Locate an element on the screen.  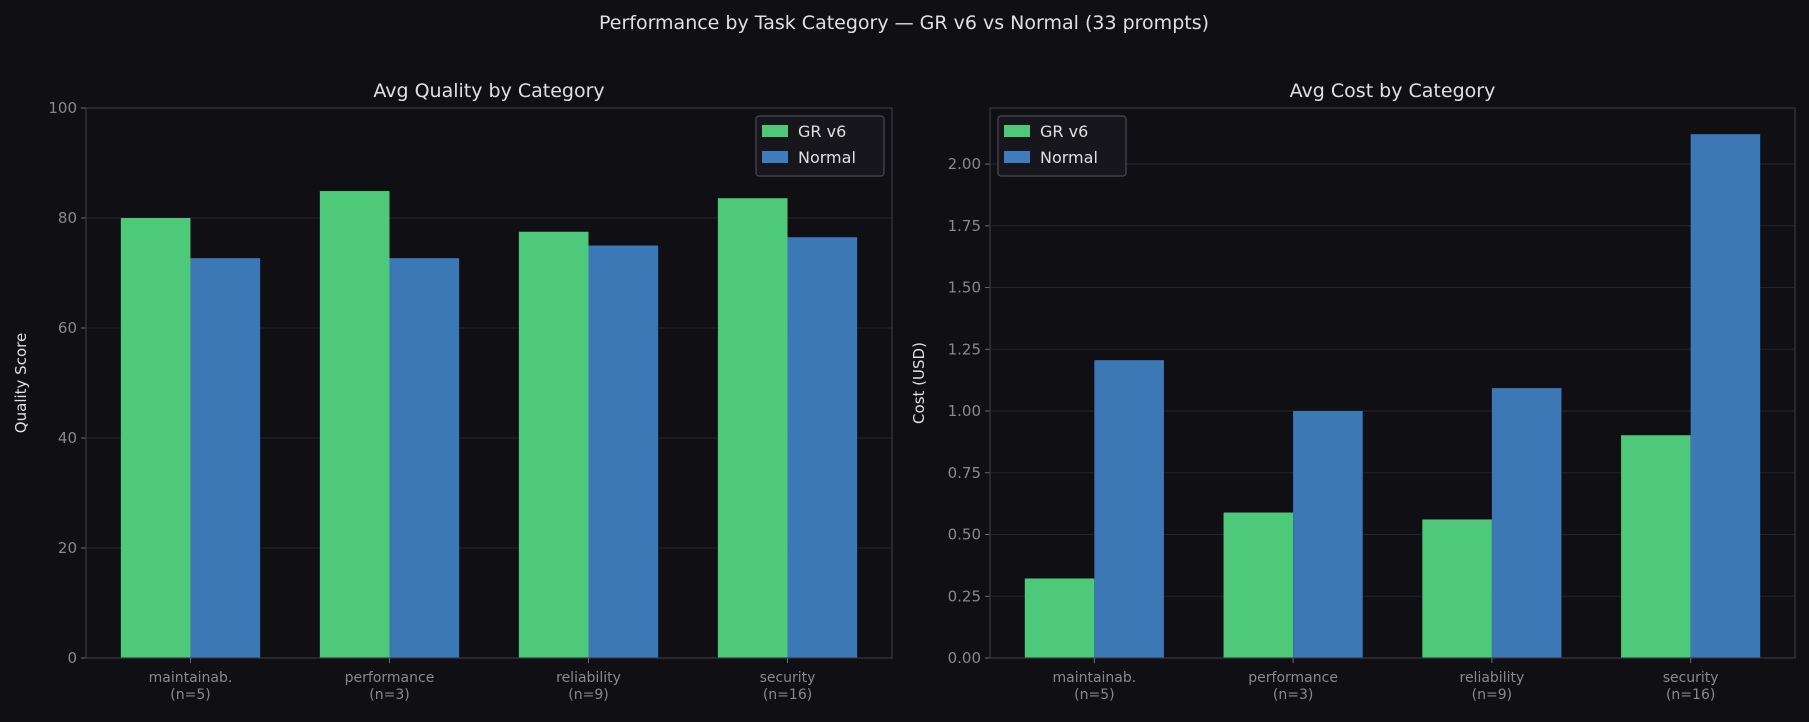
y-tick-label: 0.00 is located at coordinates (964, 658).